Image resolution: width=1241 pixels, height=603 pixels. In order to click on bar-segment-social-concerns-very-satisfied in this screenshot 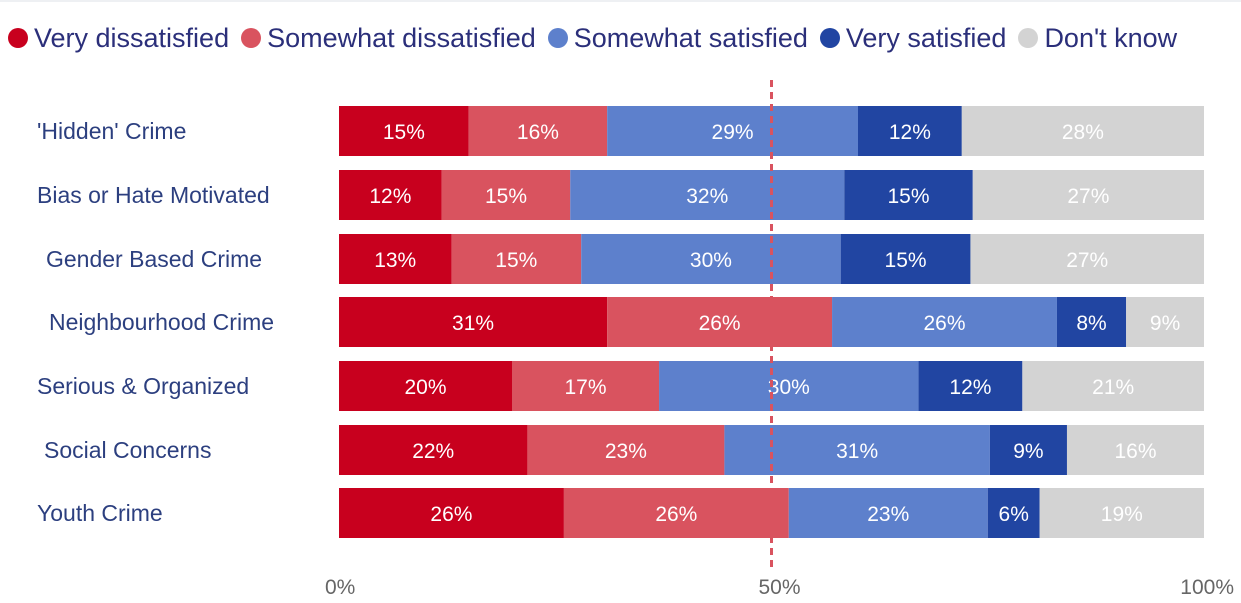, I will do `click(1028, 450)`.